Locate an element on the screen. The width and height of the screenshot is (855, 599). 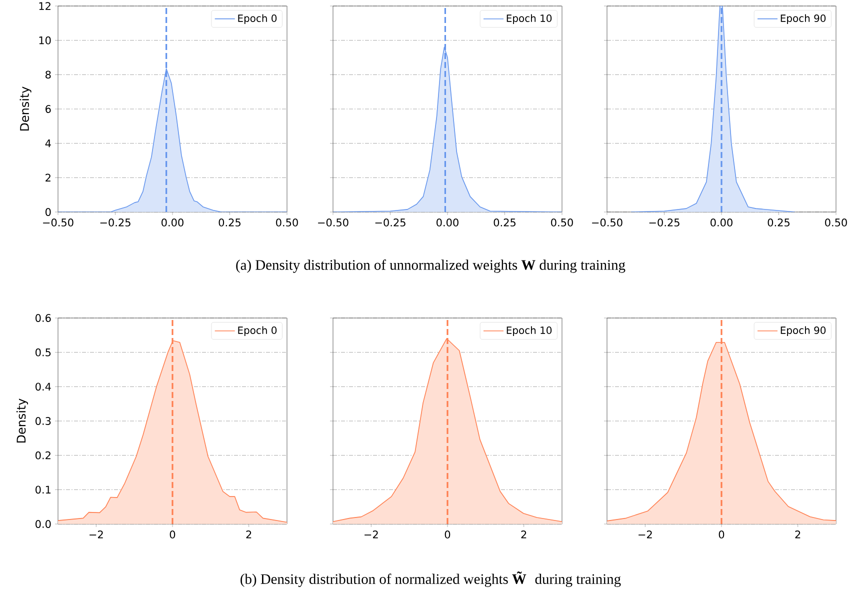
y-tick-label: 12 is located at coordinates (44, 6).